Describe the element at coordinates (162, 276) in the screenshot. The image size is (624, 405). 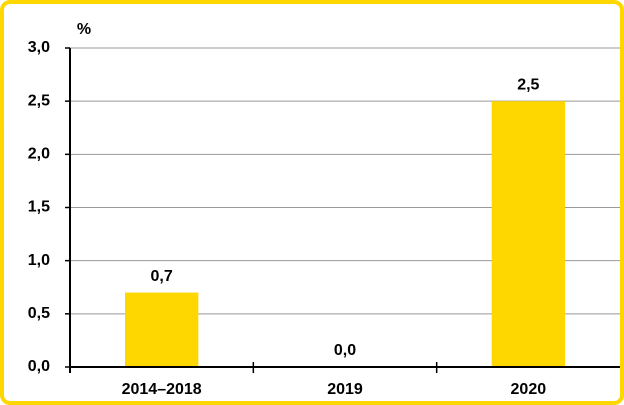
I see `value-label: 0,7` at that location.